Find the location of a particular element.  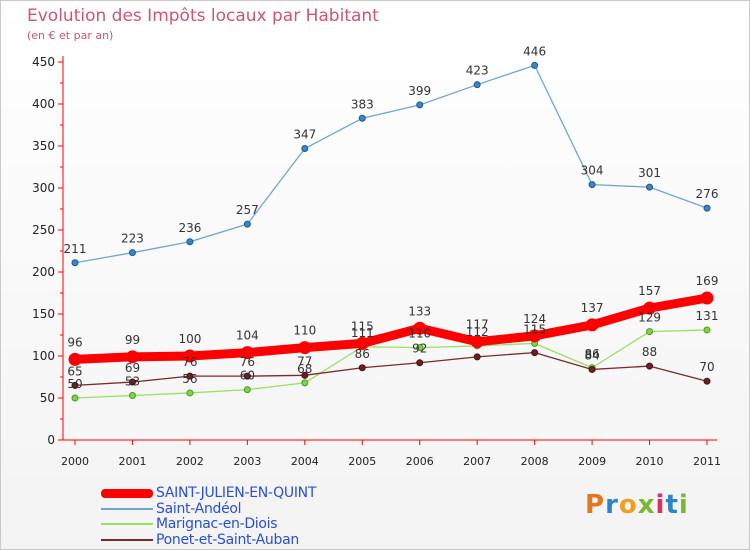

data-label: 223 is located at coordinates (132, 239).